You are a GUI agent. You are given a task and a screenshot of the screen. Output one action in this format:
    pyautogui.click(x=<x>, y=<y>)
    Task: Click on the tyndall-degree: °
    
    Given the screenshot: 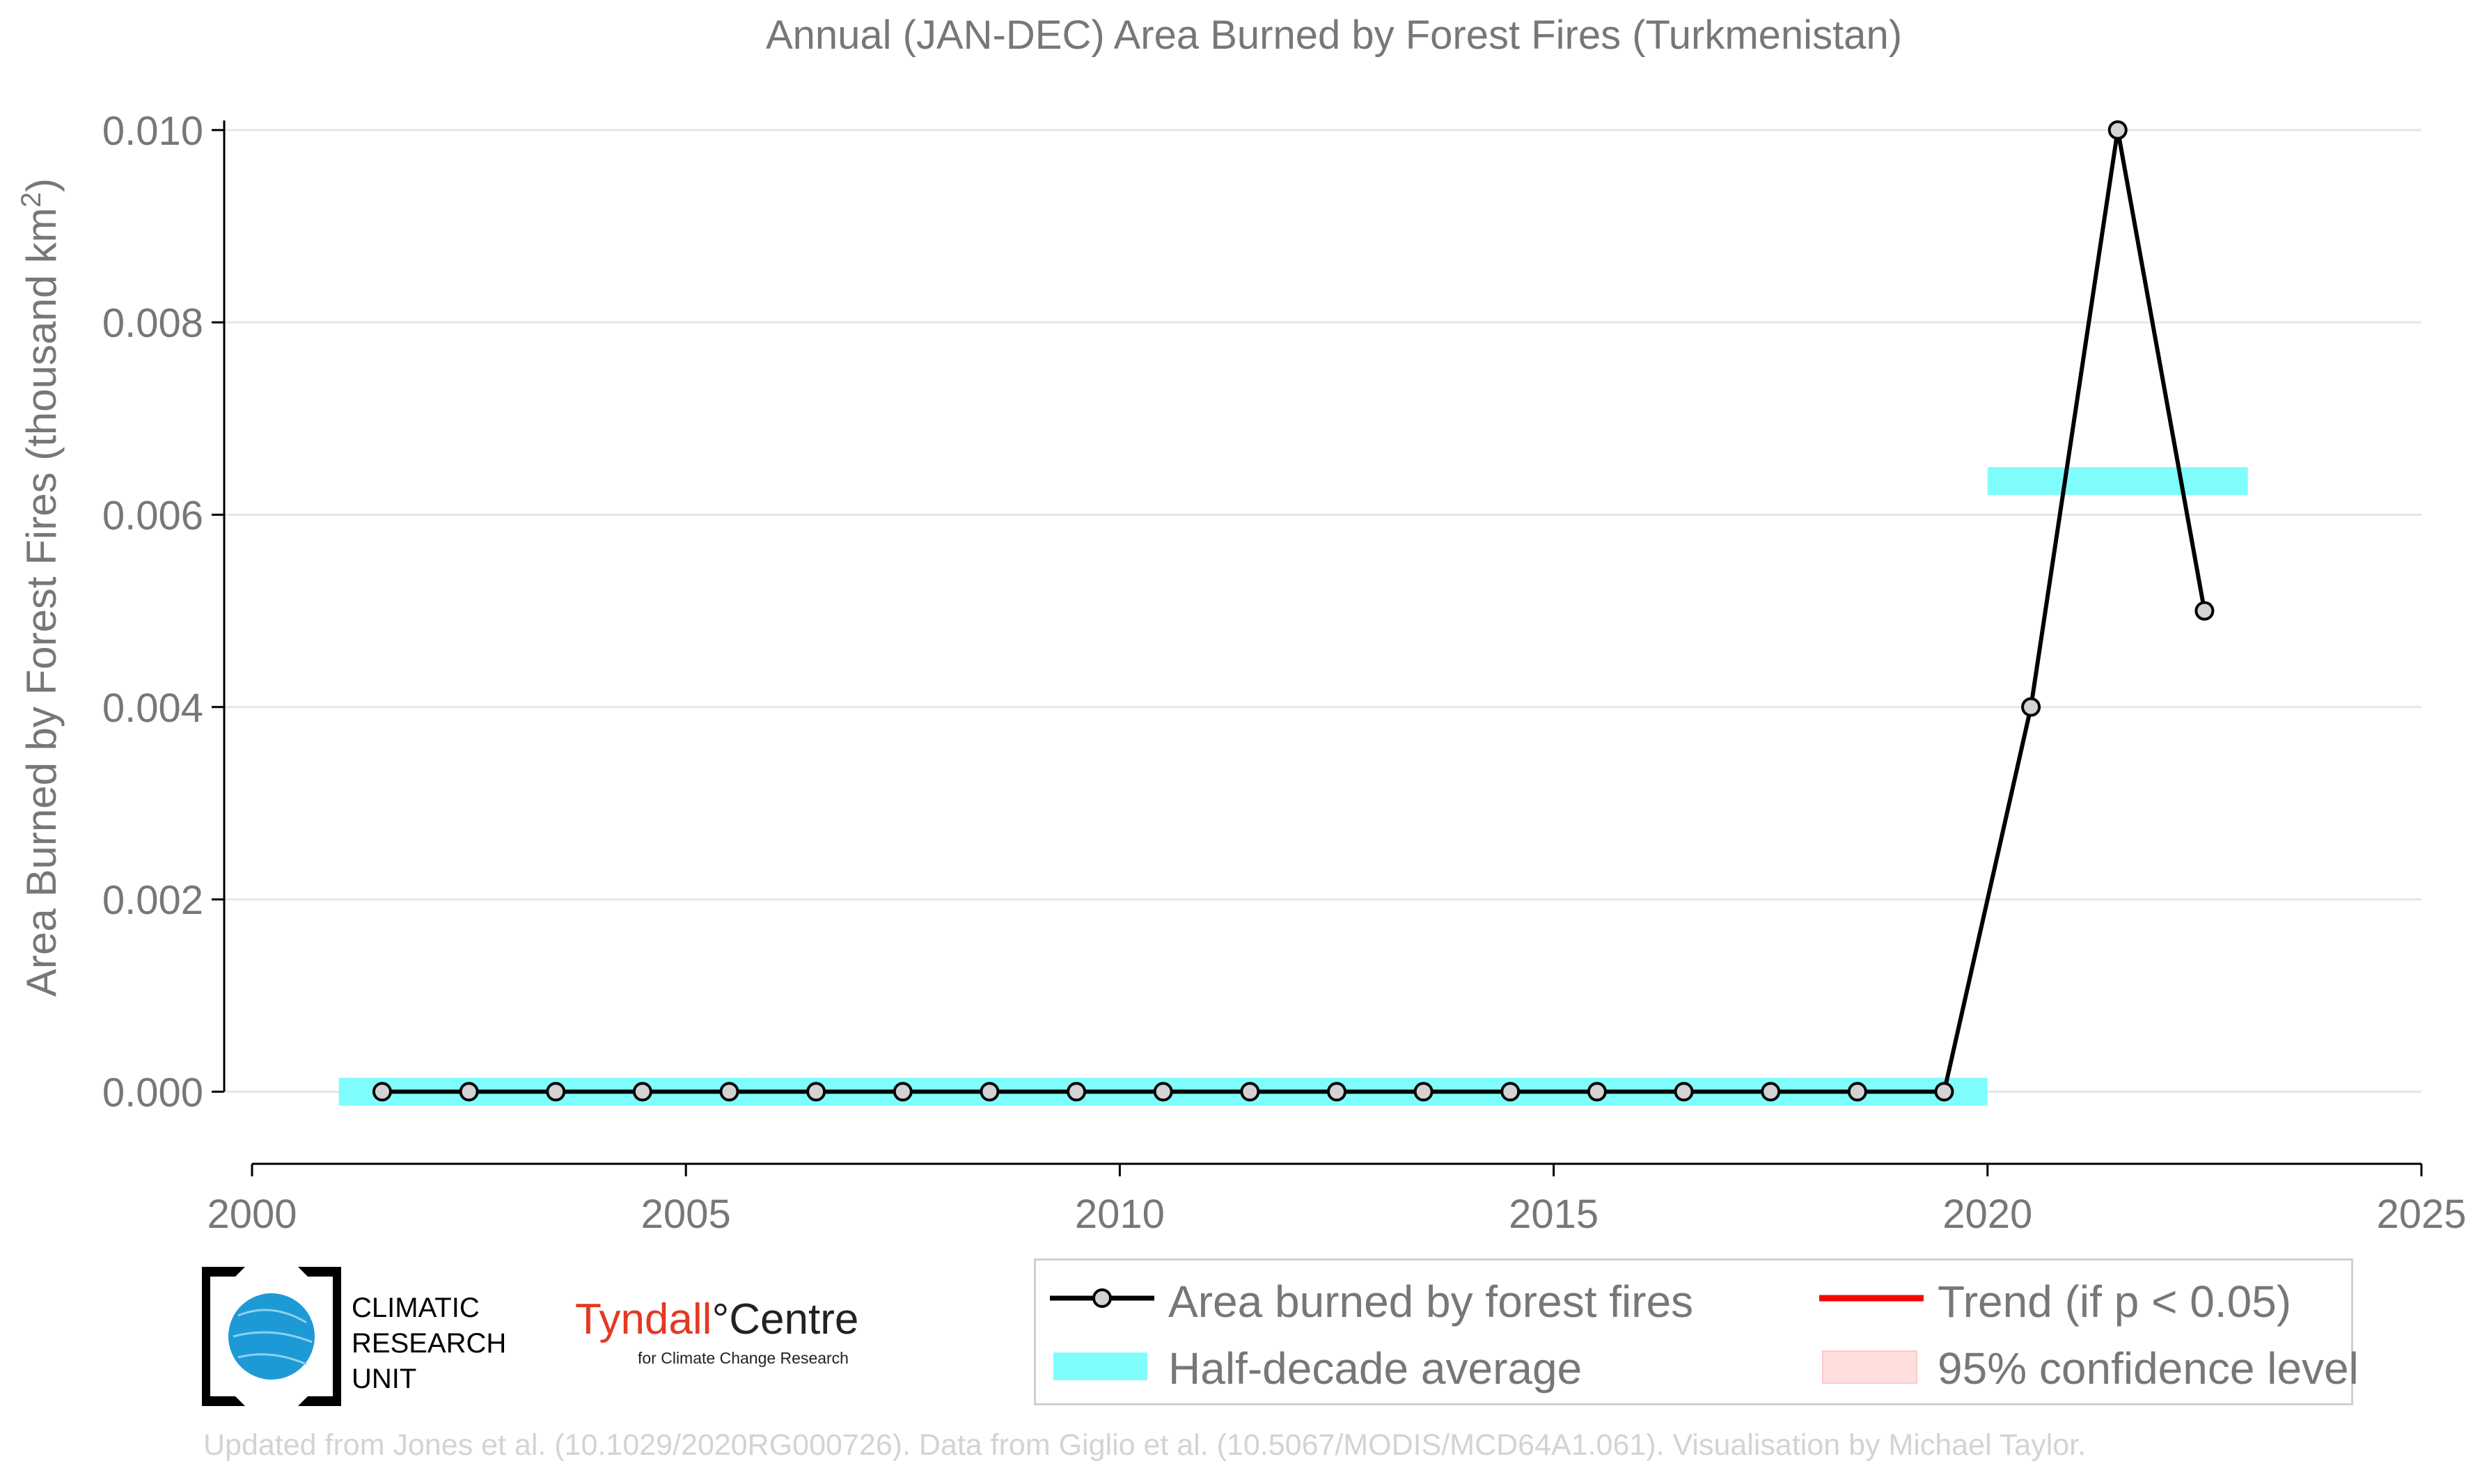 What is the action you would take?
    pyautogui.click(x=721, y=1319)
    